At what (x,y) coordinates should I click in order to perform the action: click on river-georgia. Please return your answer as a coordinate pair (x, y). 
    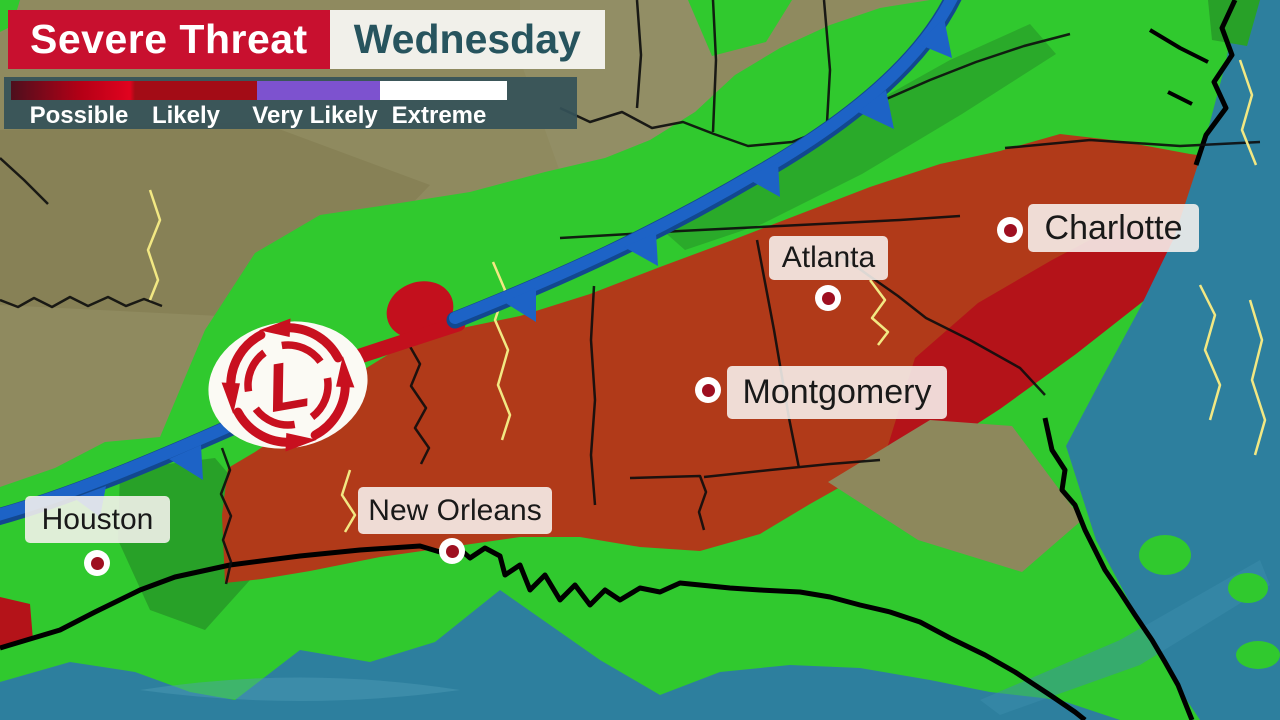
    Looking at the image, I should click on (879, 312).